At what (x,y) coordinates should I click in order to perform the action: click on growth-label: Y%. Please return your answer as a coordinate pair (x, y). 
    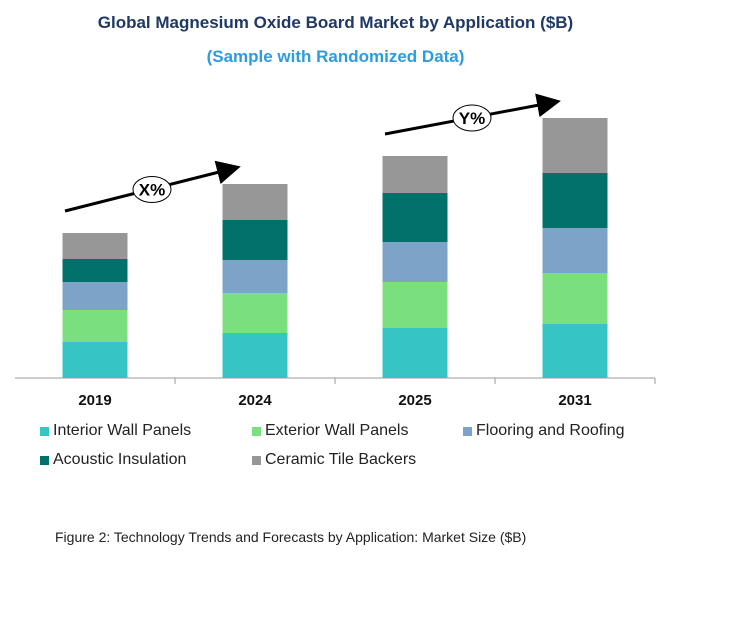
    Looking at the image, I should click on (472, 118).